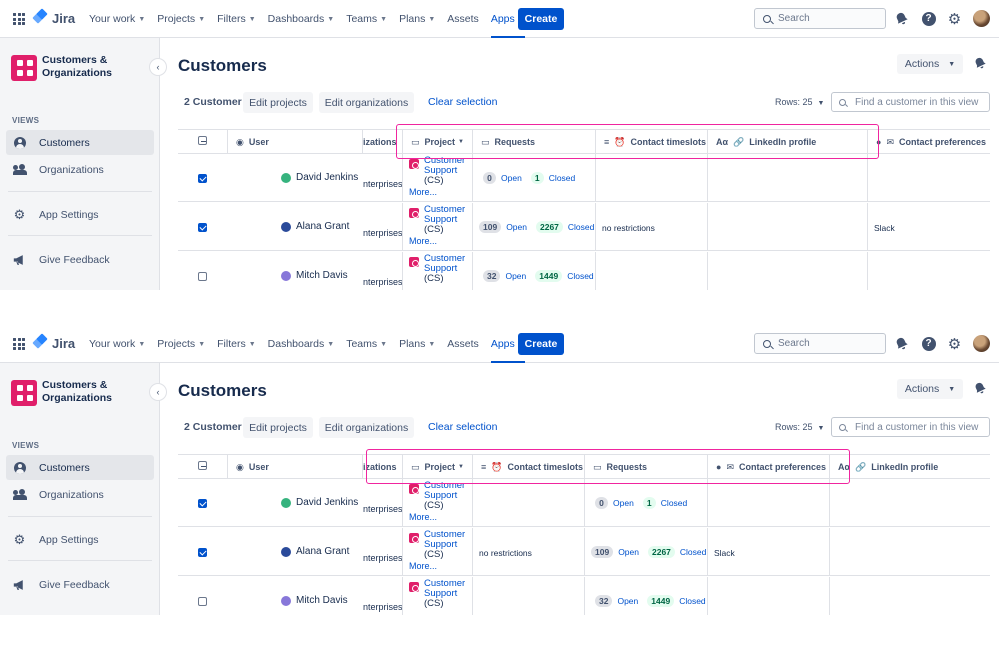 The image size is (999, 649). What do you see at coordinates (202, 140) in the screenshot?
I see `select-all-checkbox` at bounding box center [202, 140].